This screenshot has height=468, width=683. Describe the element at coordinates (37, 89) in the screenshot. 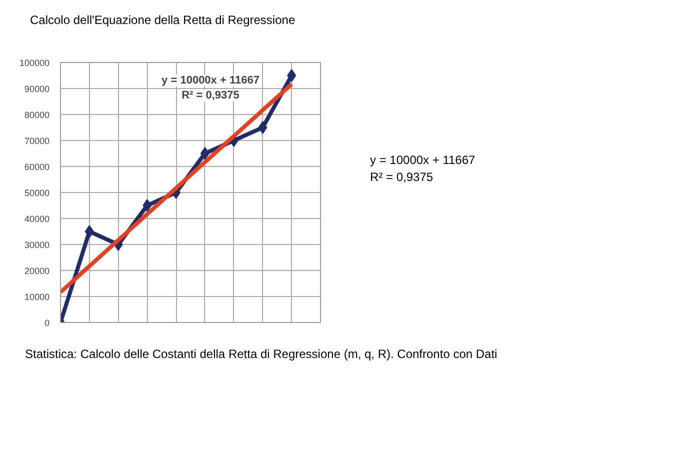

I see `y-tick-label: 90000` at that location.